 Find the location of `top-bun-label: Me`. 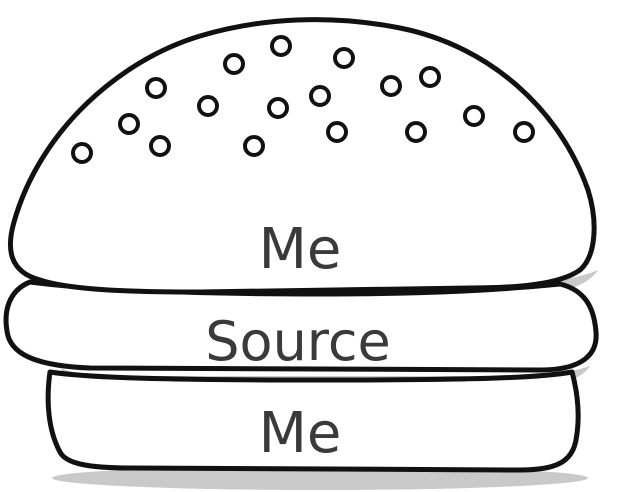

top-bun-label: Me is located at coordinates (300, 249).